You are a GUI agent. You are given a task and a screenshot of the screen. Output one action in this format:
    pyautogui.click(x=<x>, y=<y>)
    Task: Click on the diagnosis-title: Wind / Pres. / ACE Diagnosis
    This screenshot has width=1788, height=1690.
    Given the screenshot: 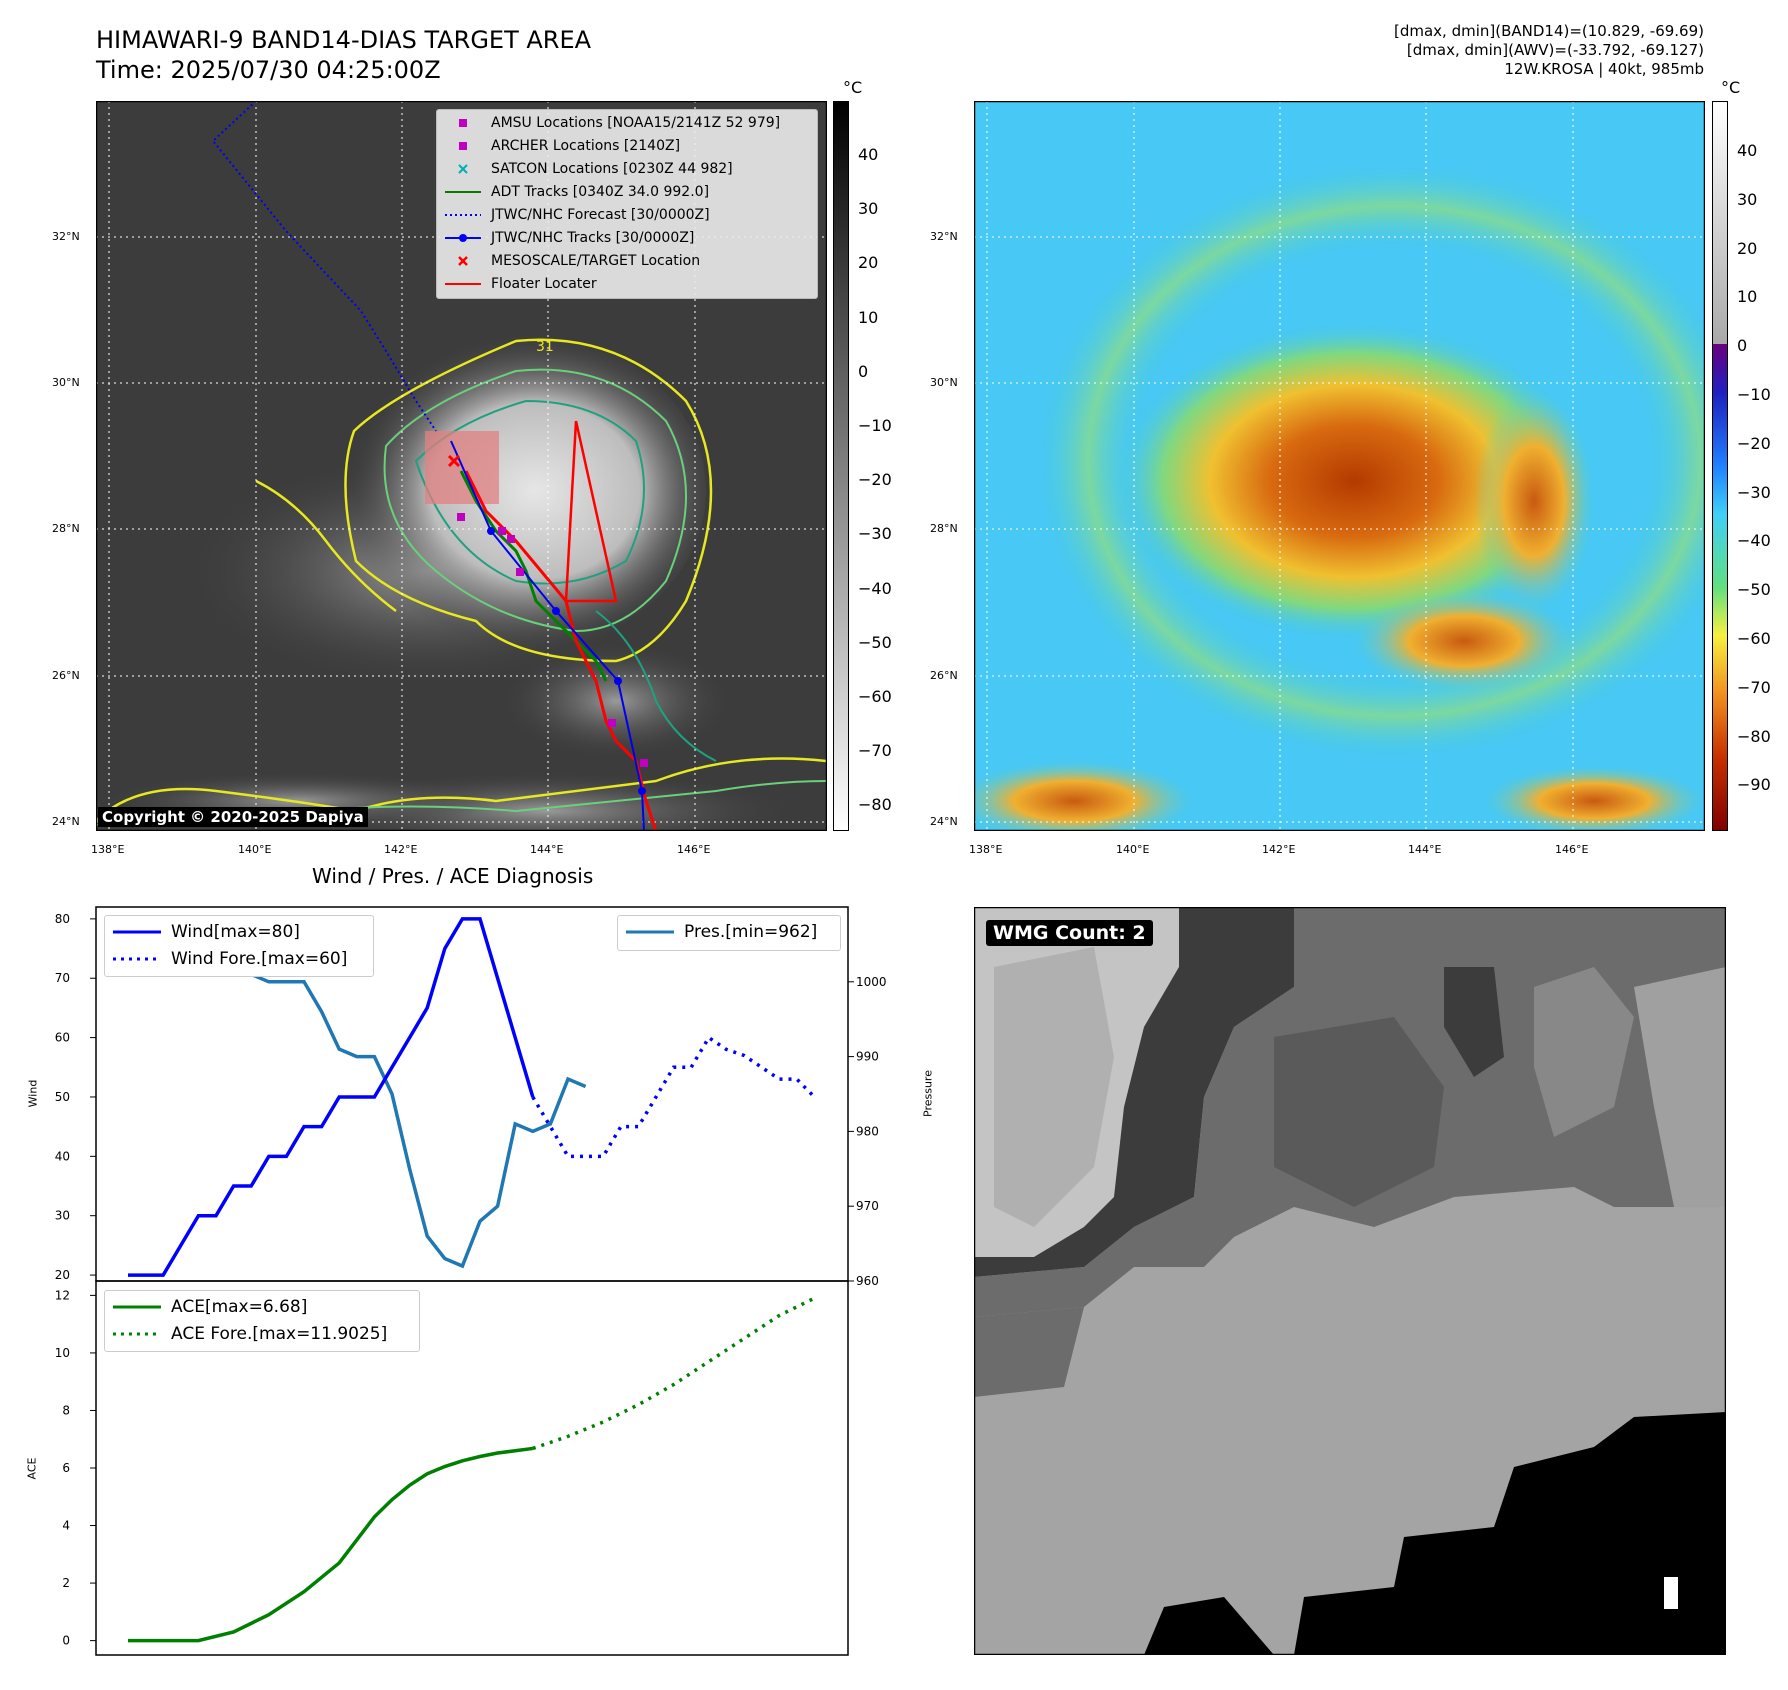 What is the action you would take?
    pyautogui.click(x=453, y=876)
    